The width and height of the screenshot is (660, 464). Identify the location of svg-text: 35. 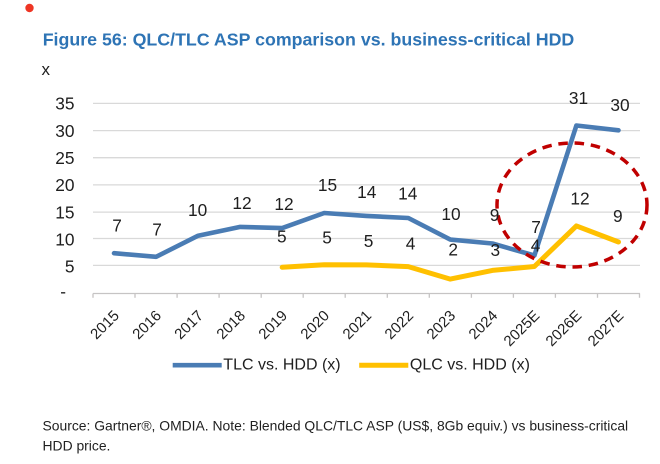
(64, 104).